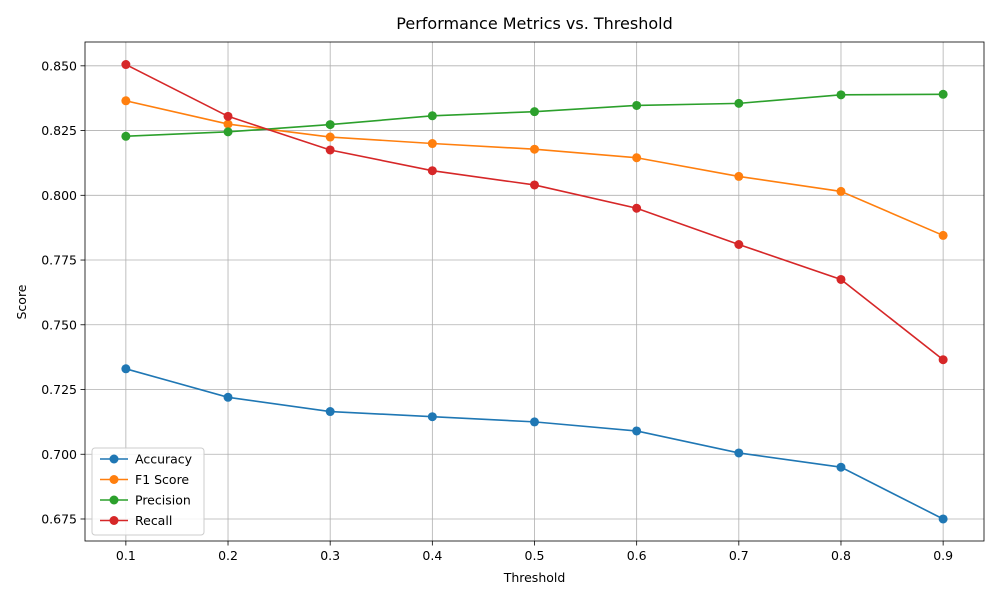 This screenshot has width=1000, height=604. I want to click on y-tick-label: 0.700, so click(59, 454).